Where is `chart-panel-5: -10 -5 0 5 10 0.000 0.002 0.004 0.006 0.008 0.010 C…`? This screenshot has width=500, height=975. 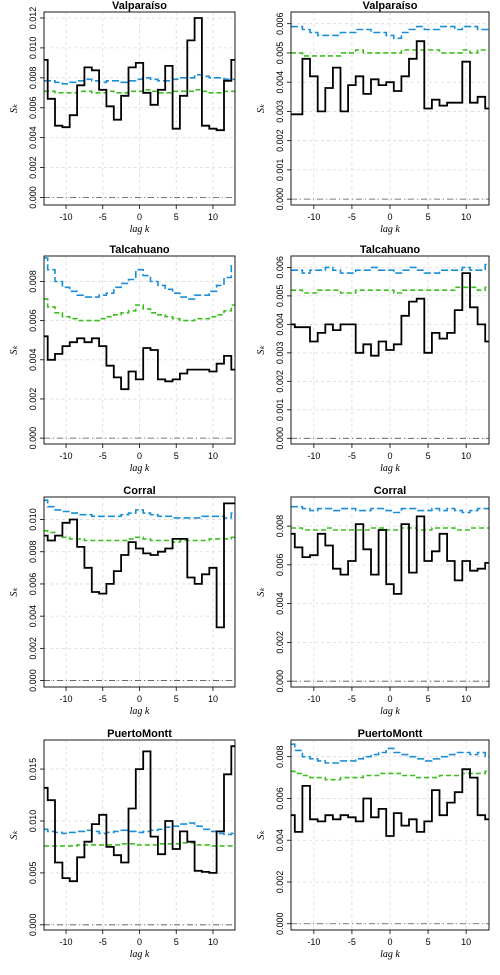
chart-panel-5: -10 -5 0 5 10 0.000 0.002 0.004 0.006 0.008 0.010 C… is located at coordinates (122, 601).